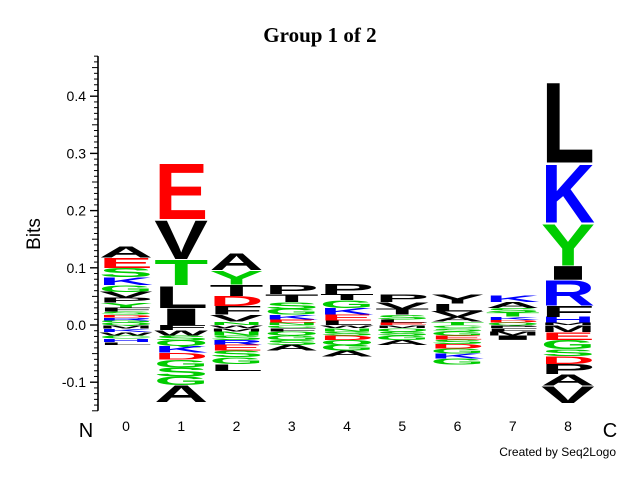 The image size is (640, 485). Describe the element at coordinates (610, 431) in the screenshot. I see `c-terminus-label: C` at that location.